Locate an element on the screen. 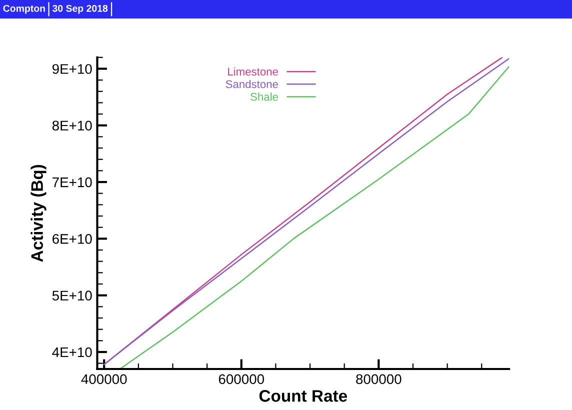 This screenshot has height=410, width=572. y-tick-label: 9E+10 is located at coordinates (72, 69).